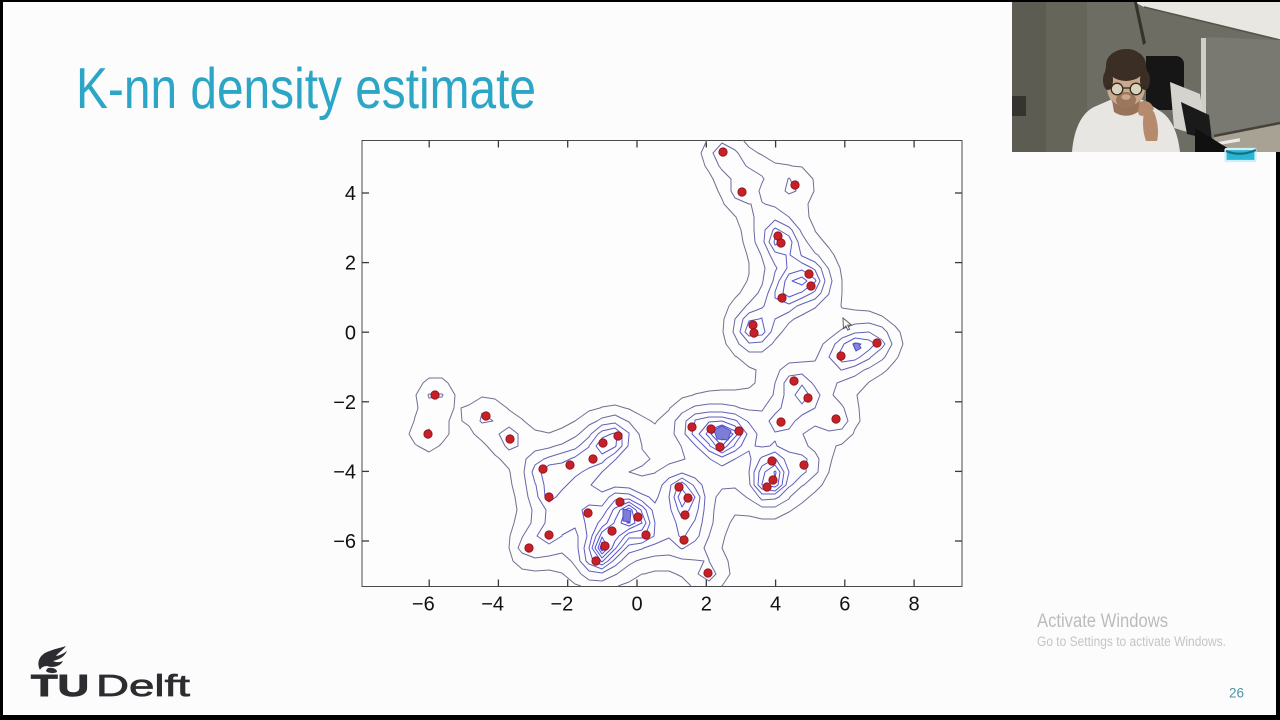 The height and width of the screenshot is (720, 1280). Describe the element at coordinates (306, 89) in the screenshot. I see `svg-text: K-nn density estimate` at that location.